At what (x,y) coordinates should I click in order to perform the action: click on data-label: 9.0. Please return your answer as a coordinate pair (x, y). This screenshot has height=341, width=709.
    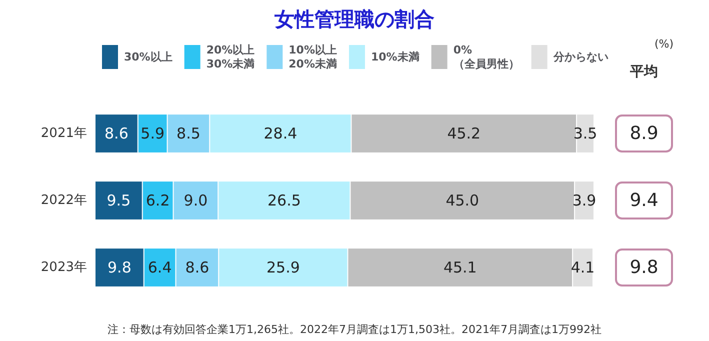
    Looking at the image, I should click on (196, 201).